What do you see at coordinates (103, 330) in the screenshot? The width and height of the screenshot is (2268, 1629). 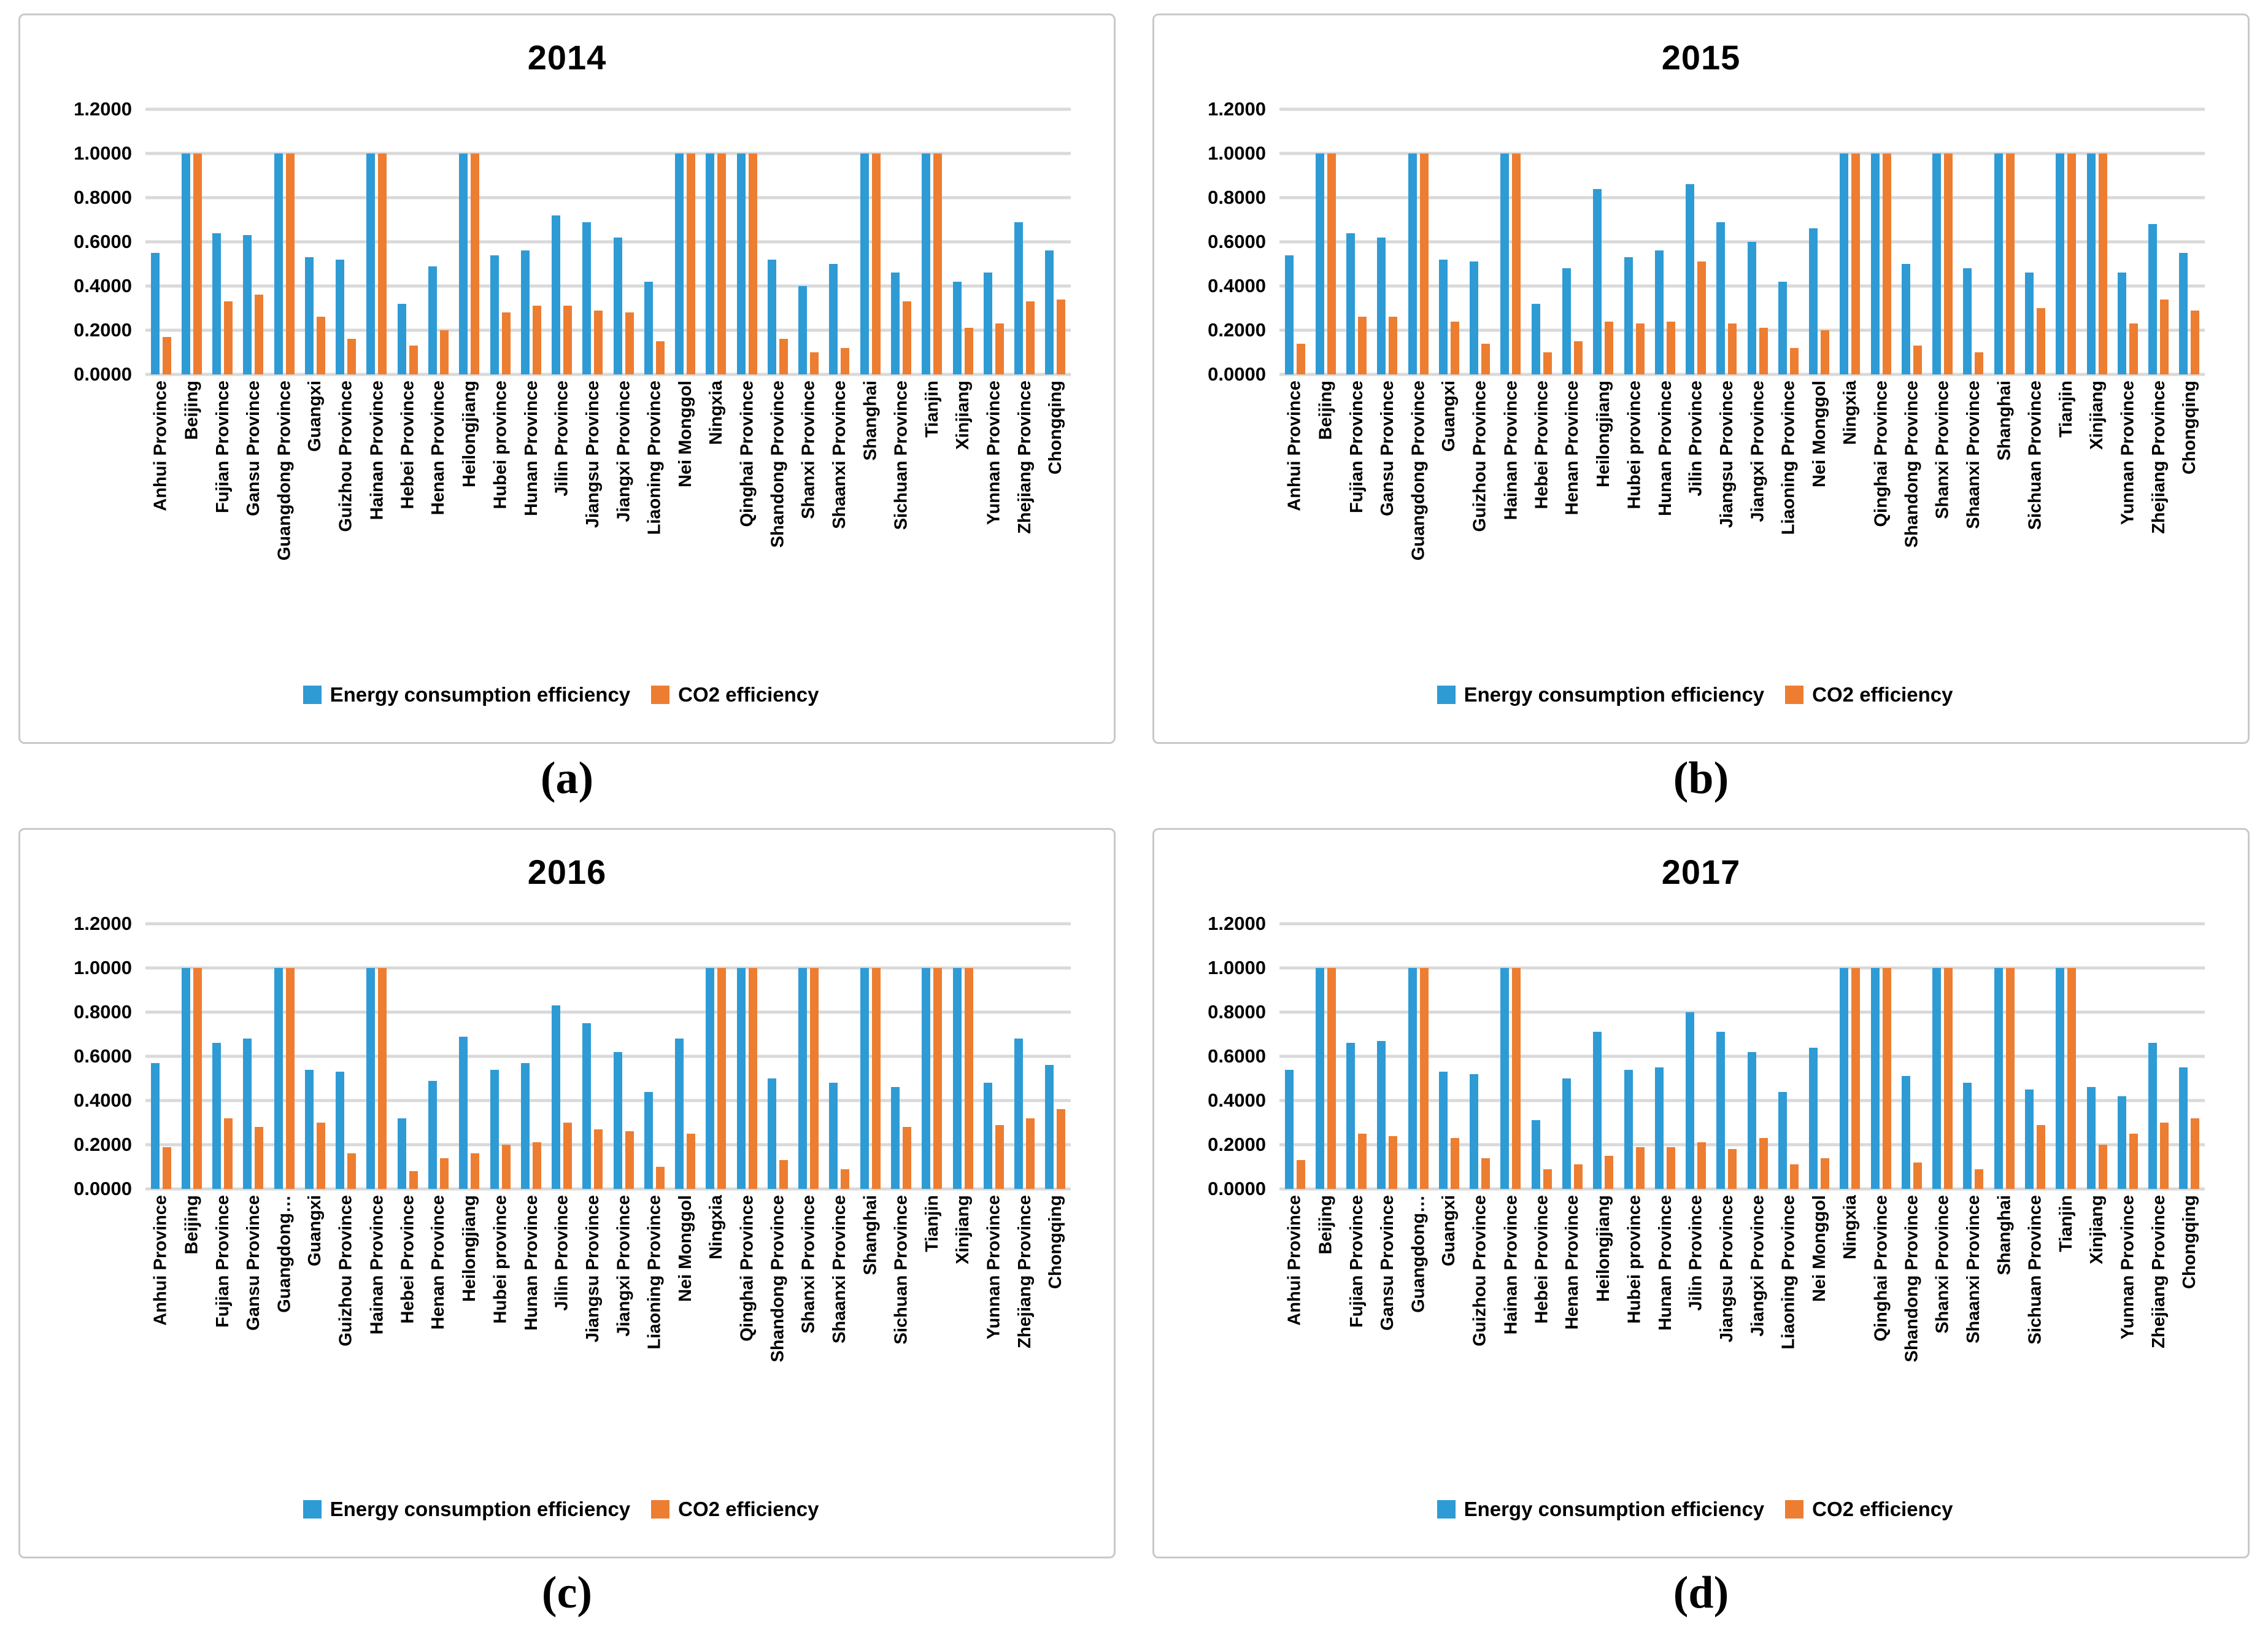 I see `y-tick-label: 0.2000` at bounding box center [103, 330].